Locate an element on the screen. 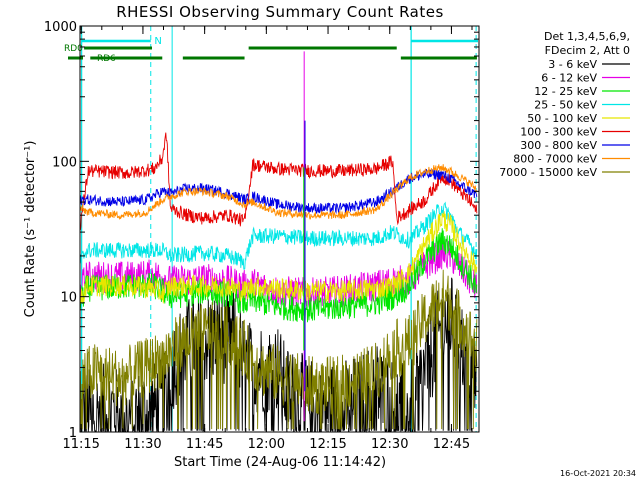 Image resolution: width=640 pixels, height=480 pixels. x-tick-label: 11:45 is located at coordinates (204, 444).